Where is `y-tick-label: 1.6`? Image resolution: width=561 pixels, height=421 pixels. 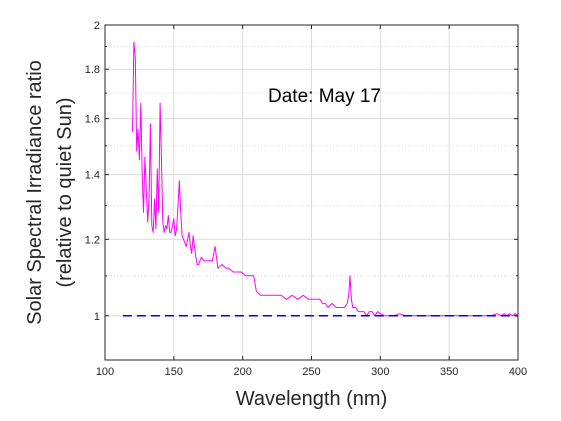 y-tick-label: 1.6 is located at coordinates (92, 120).